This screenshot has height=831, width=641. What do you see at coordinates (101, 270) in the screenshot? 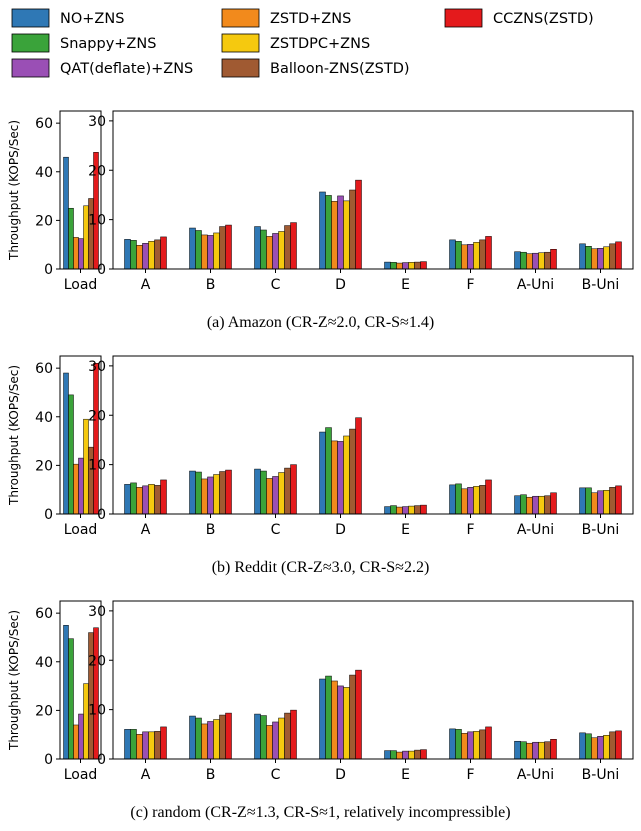
I see `y-tick-label: 0` at bounding box center [101, 270].